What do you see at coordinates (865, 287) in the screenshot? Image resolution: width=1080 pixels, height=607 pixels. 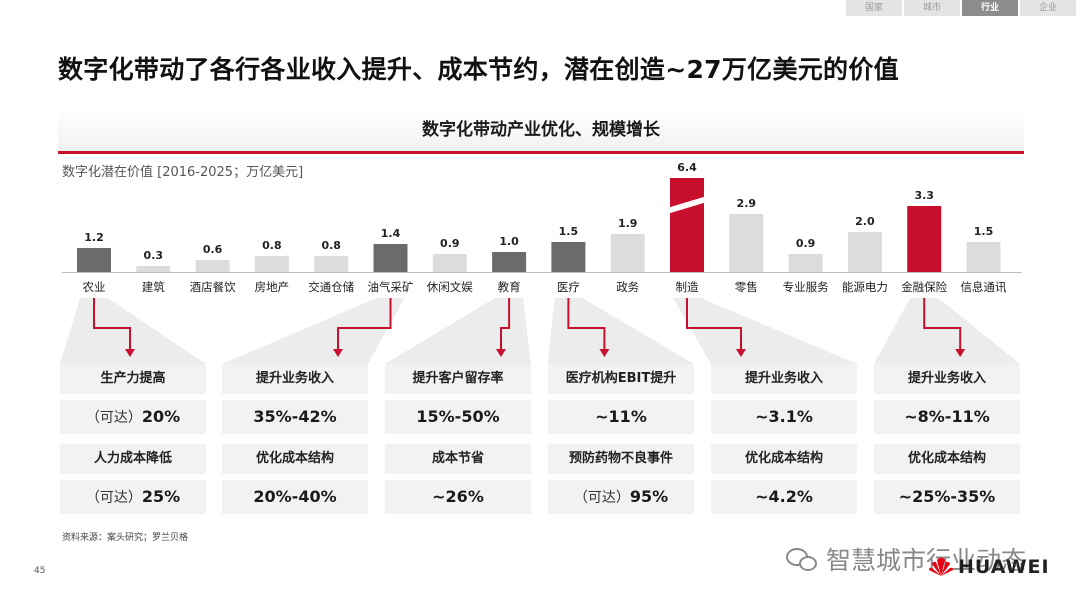 I see `category-label-13: 能源电力` at bounding box center [865, 287].